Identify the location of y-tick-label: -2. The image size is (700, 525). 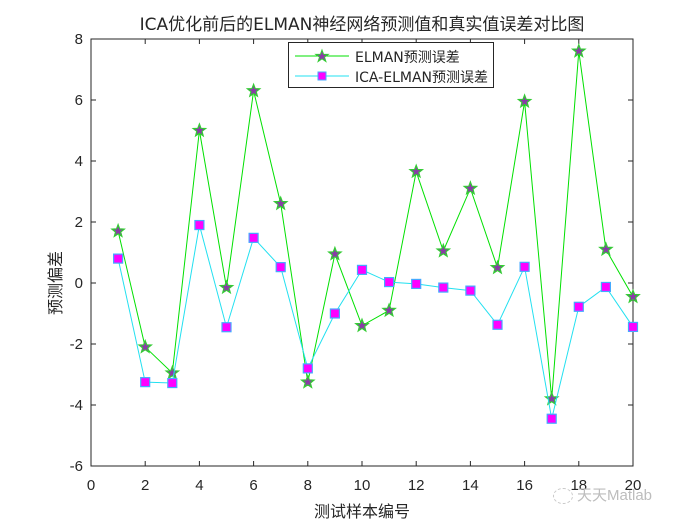
(76, 344).